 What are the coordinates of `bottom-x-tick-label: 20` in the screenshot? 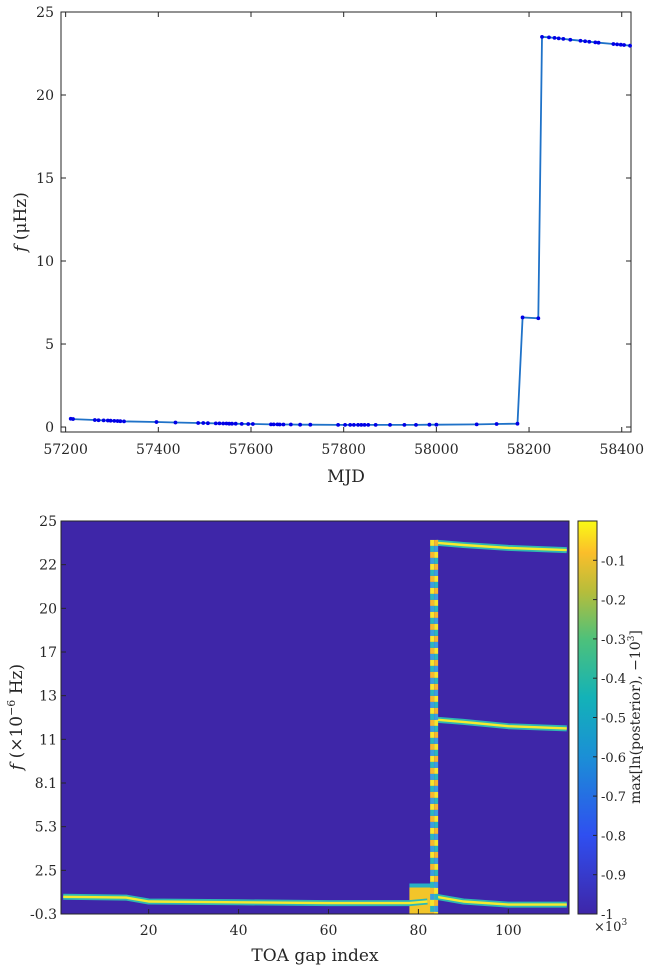 It's located at (149, 931).